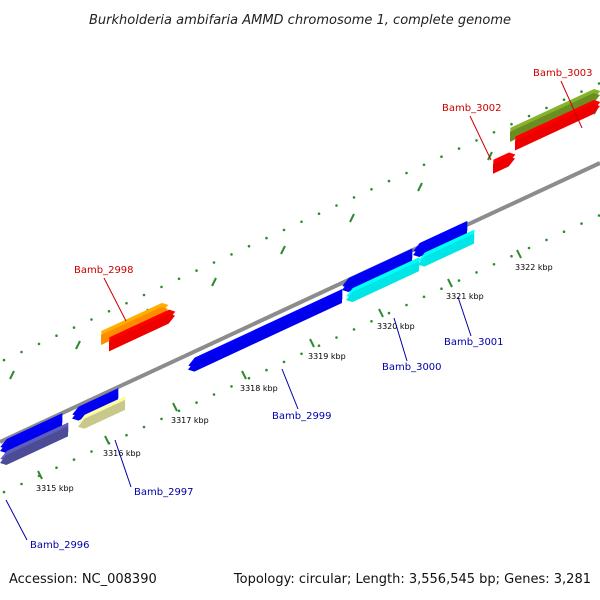  I want to click on accession-text: Accession: NC_008390, so click(83, 579).